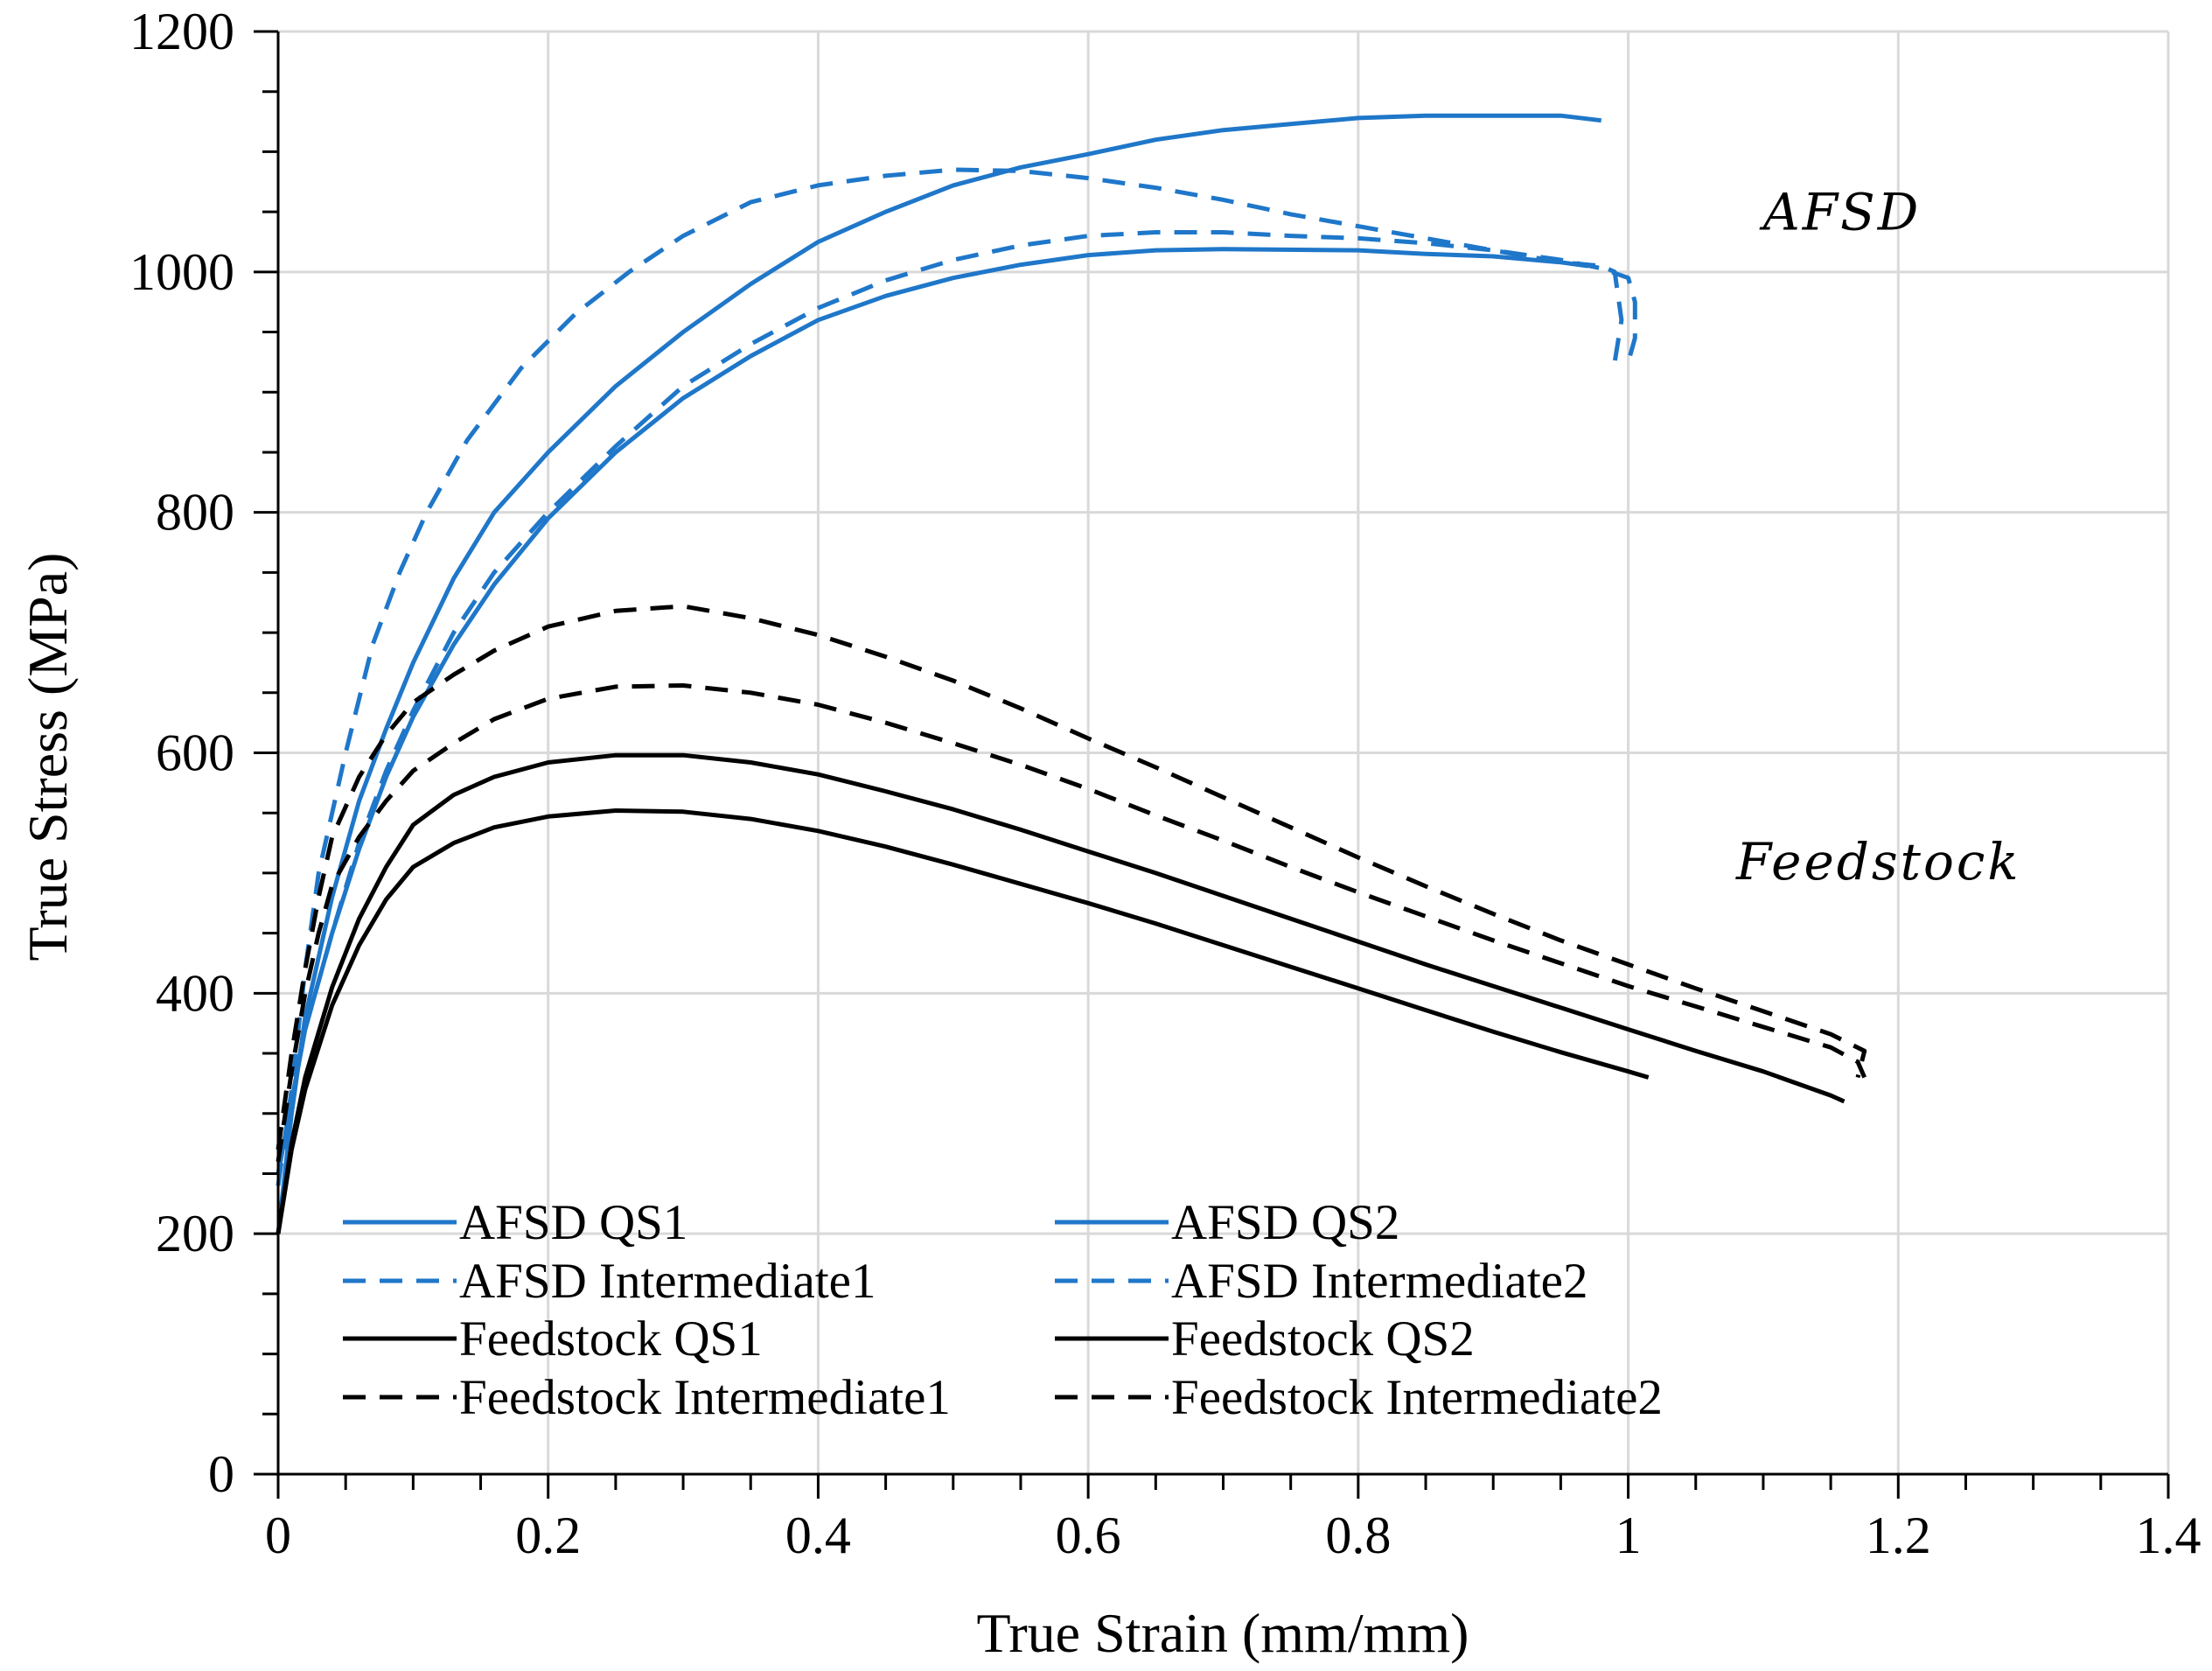  Describe the element at coordinates (2169, 1536) in the screenshot. I see `x-tick-label: 1.4` at that location.